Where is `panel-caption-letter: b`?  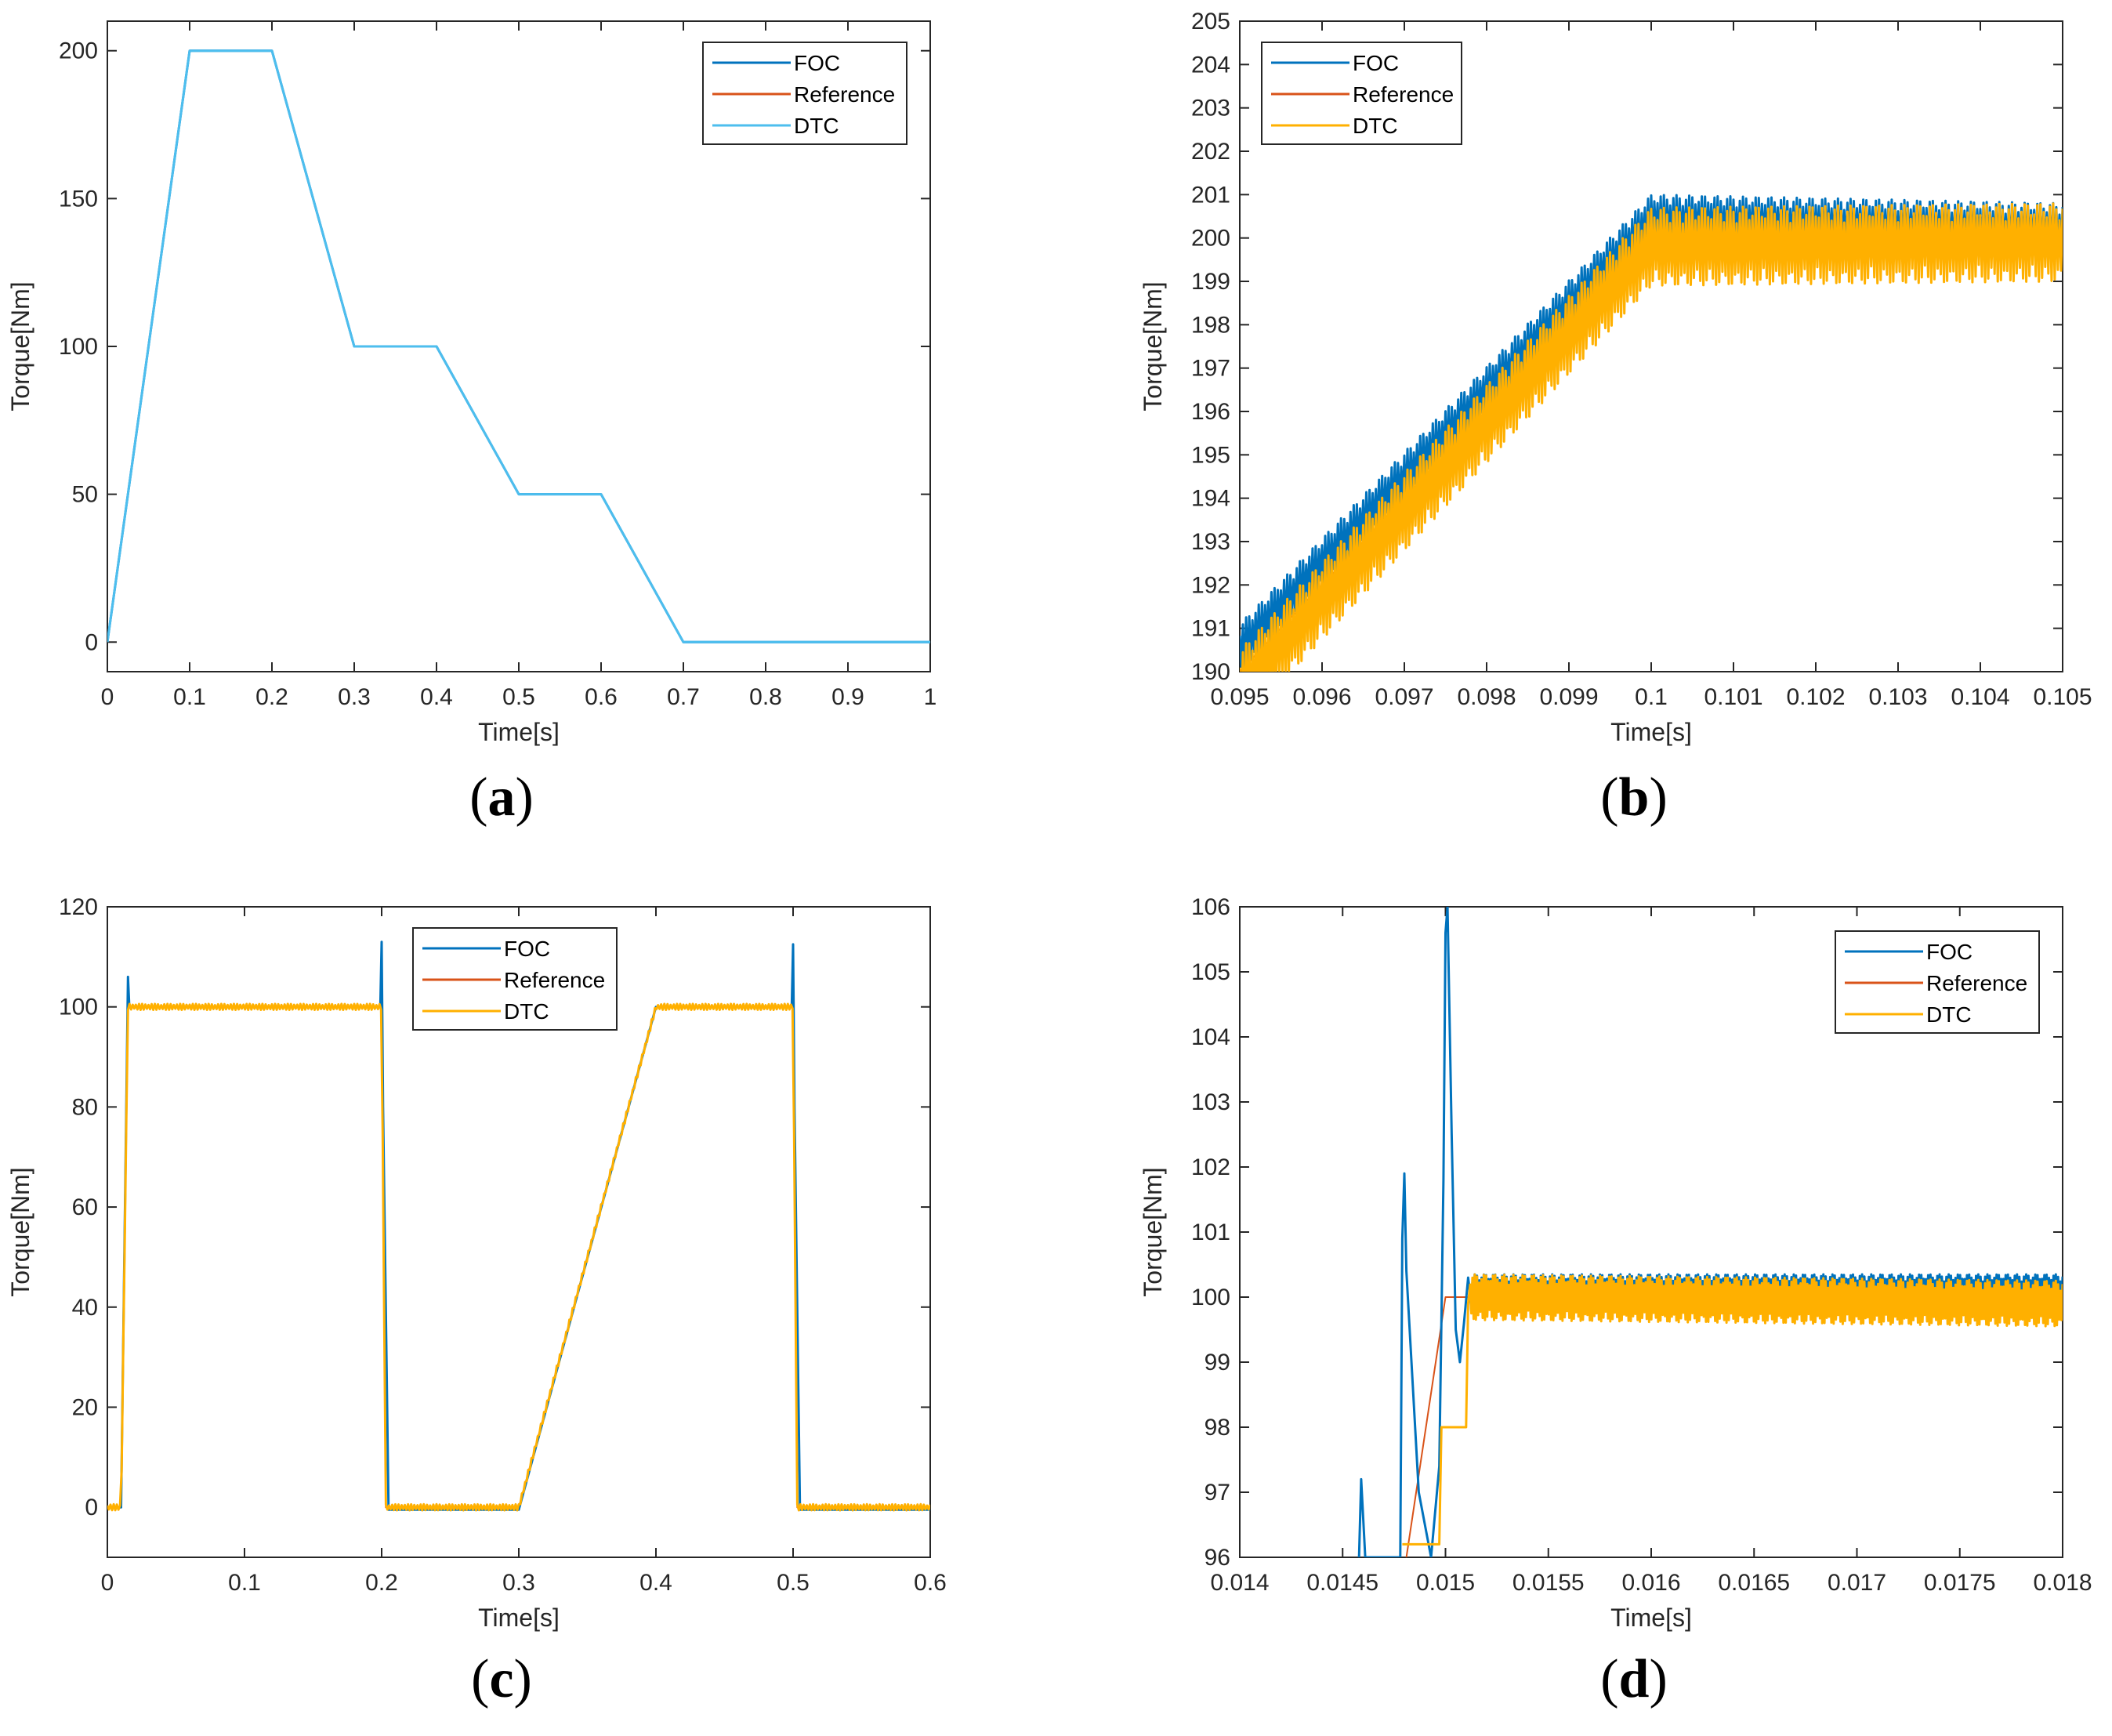 panel-caption-letter: b is located at coordinates (1635, 797).